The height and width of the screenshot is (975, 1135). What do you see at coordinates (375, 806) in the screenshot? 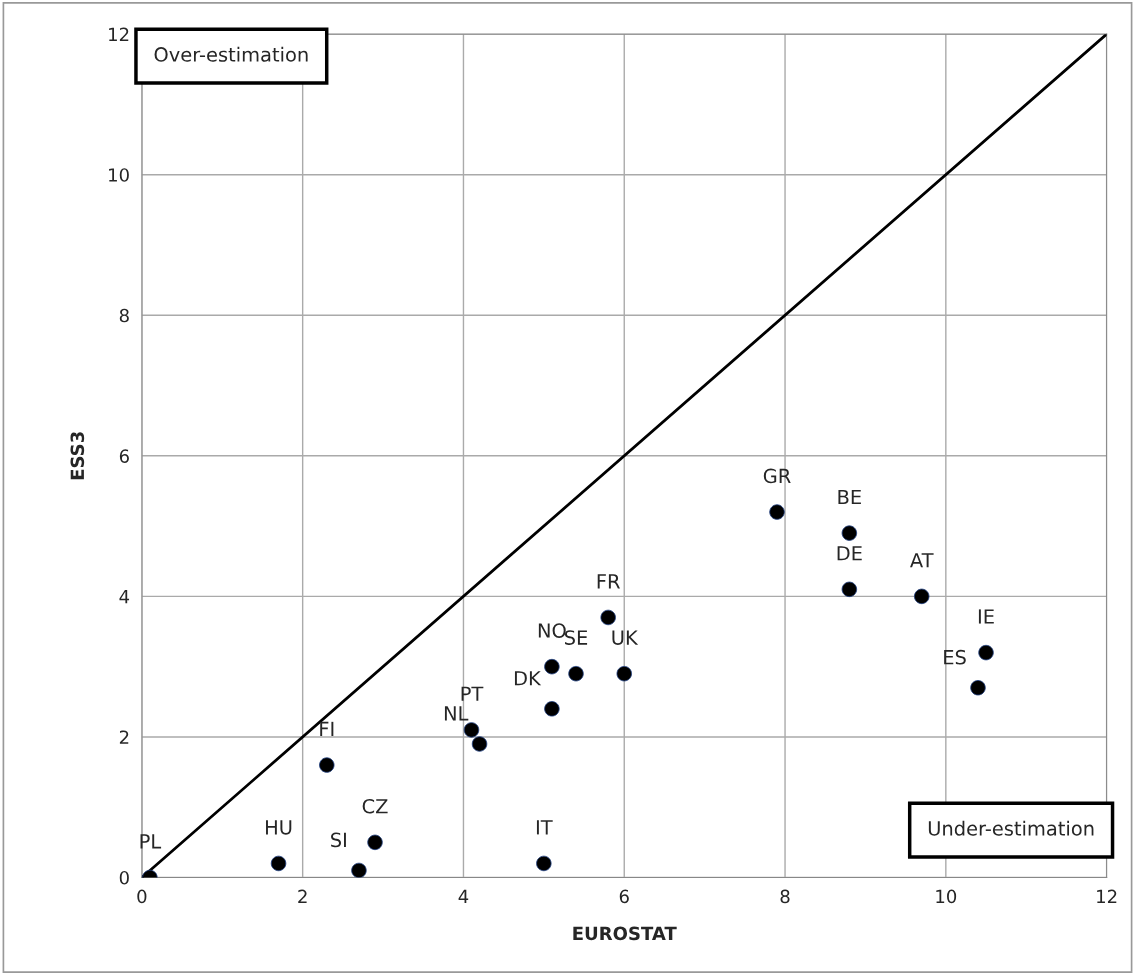
I see `annotation: CZ` at bounding box center [375, 806].